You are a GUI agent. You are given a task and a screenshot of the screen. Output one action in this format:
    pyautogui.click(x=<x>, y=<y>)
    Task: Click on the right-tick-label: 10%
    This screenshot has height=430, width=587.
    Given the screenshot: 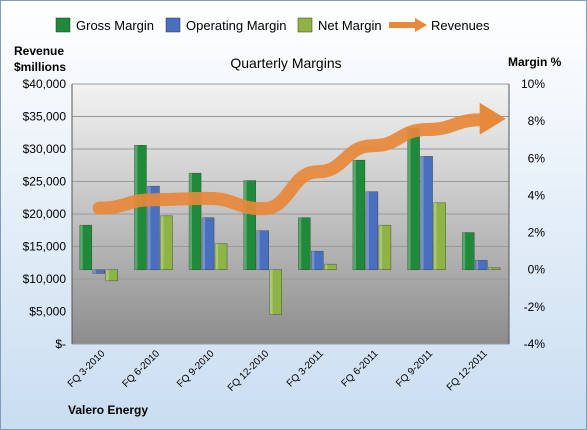 What is the action you would take?
    pyautogui.click(x=533, y=84)
    